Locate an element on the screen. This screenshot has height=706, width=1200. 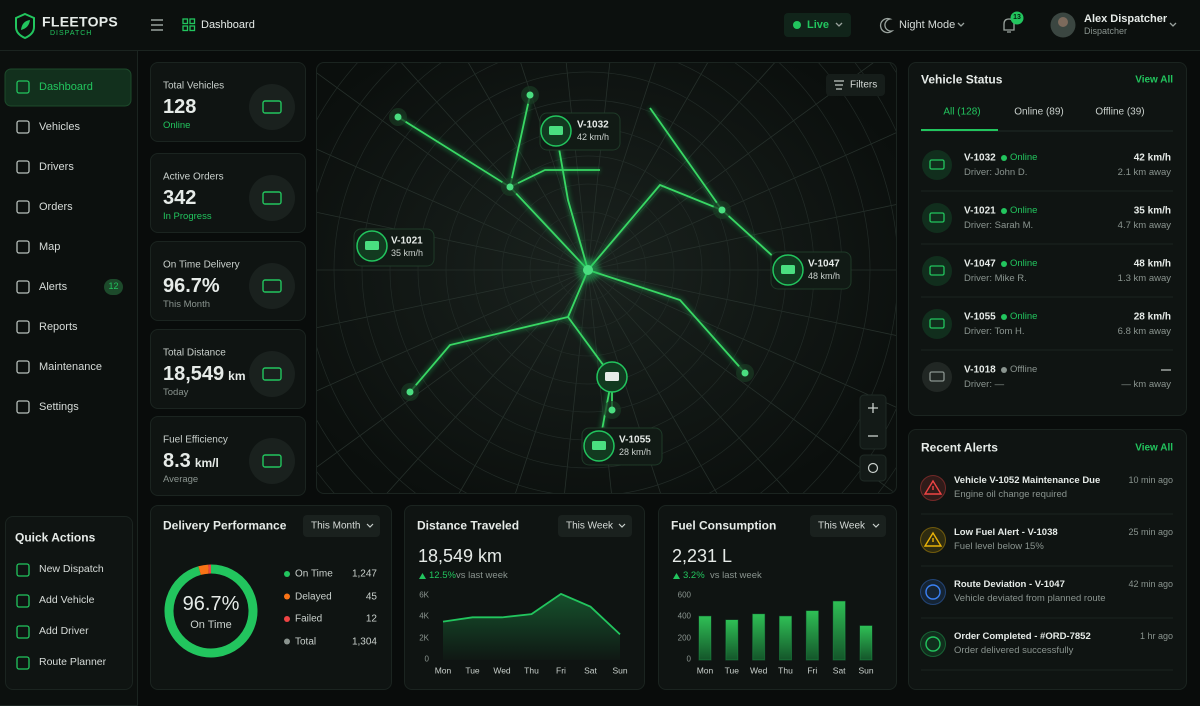
alert-title: Route Deviation - V-1047 is located at coordinates (1009, 585).